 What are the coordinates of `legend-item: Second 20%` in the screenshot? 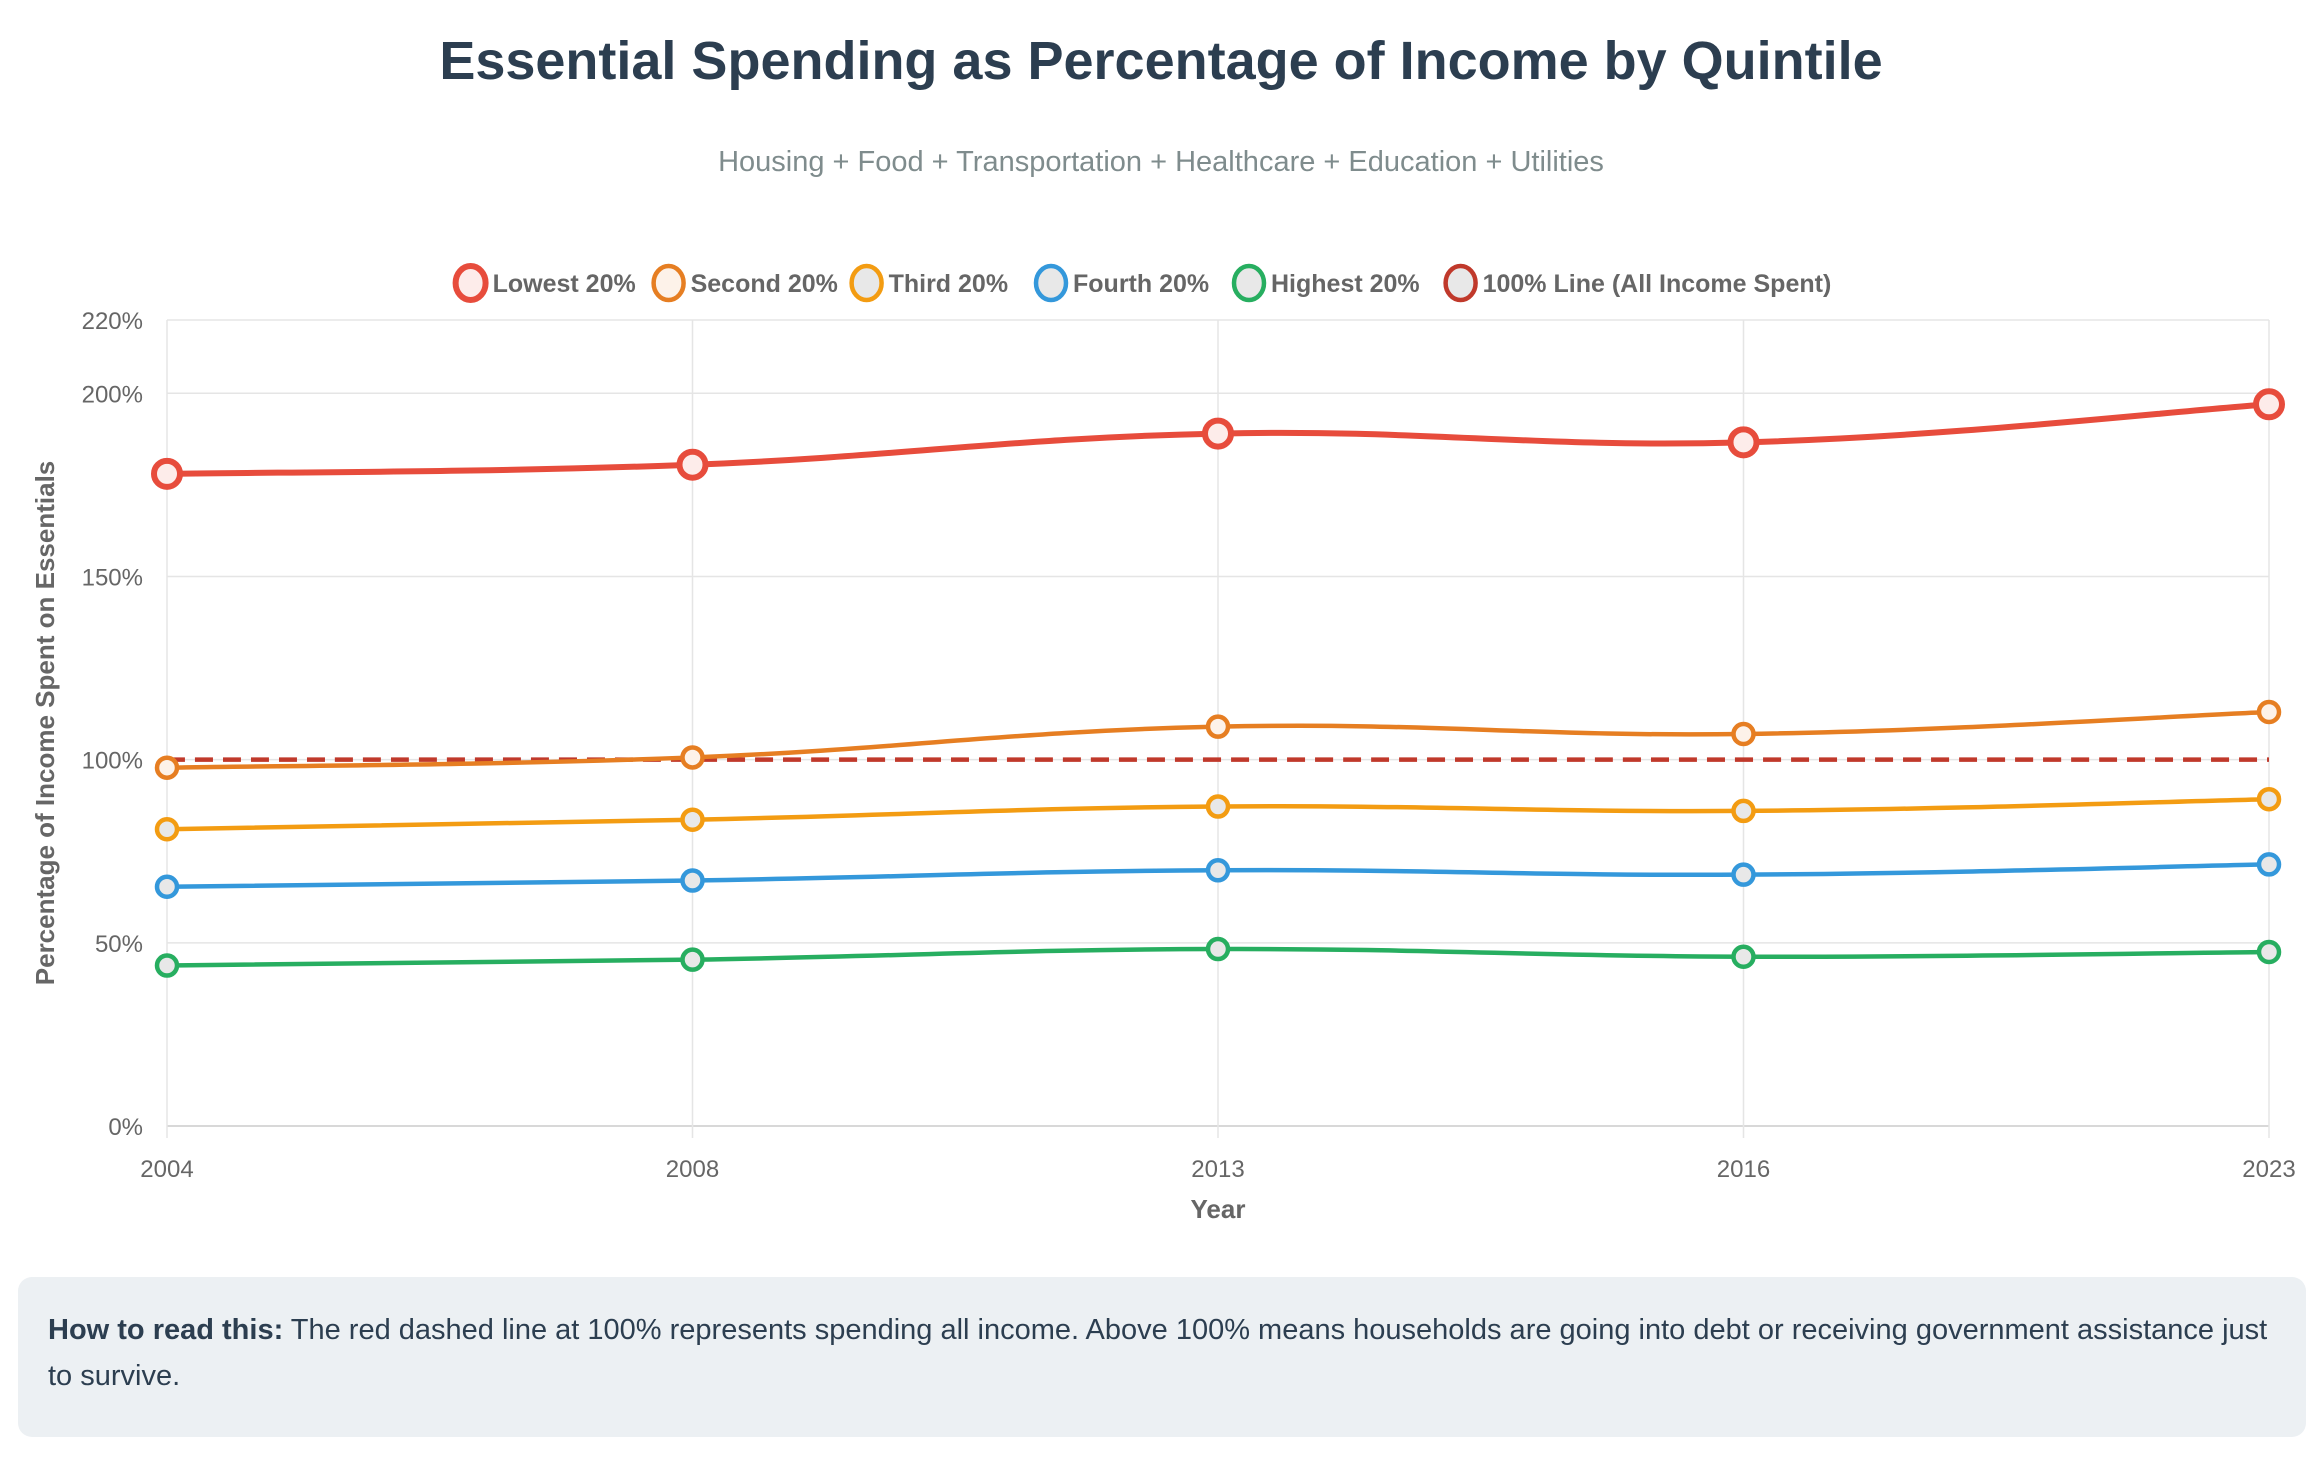 It's located at (744, 283).